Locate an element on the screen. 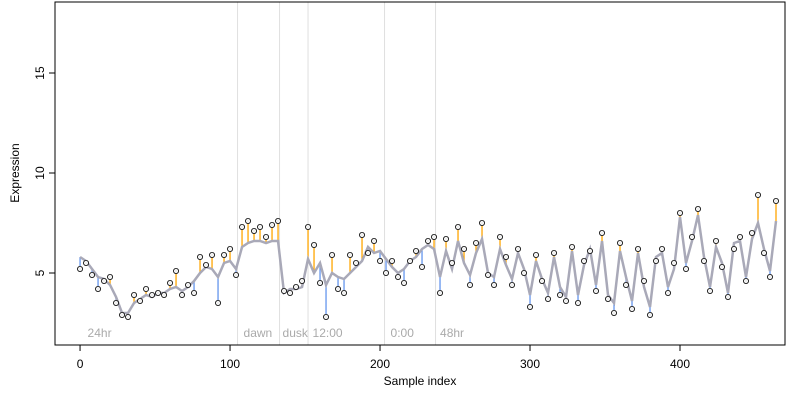  y-axis-label: Expression is located at coordinates (15, 172).